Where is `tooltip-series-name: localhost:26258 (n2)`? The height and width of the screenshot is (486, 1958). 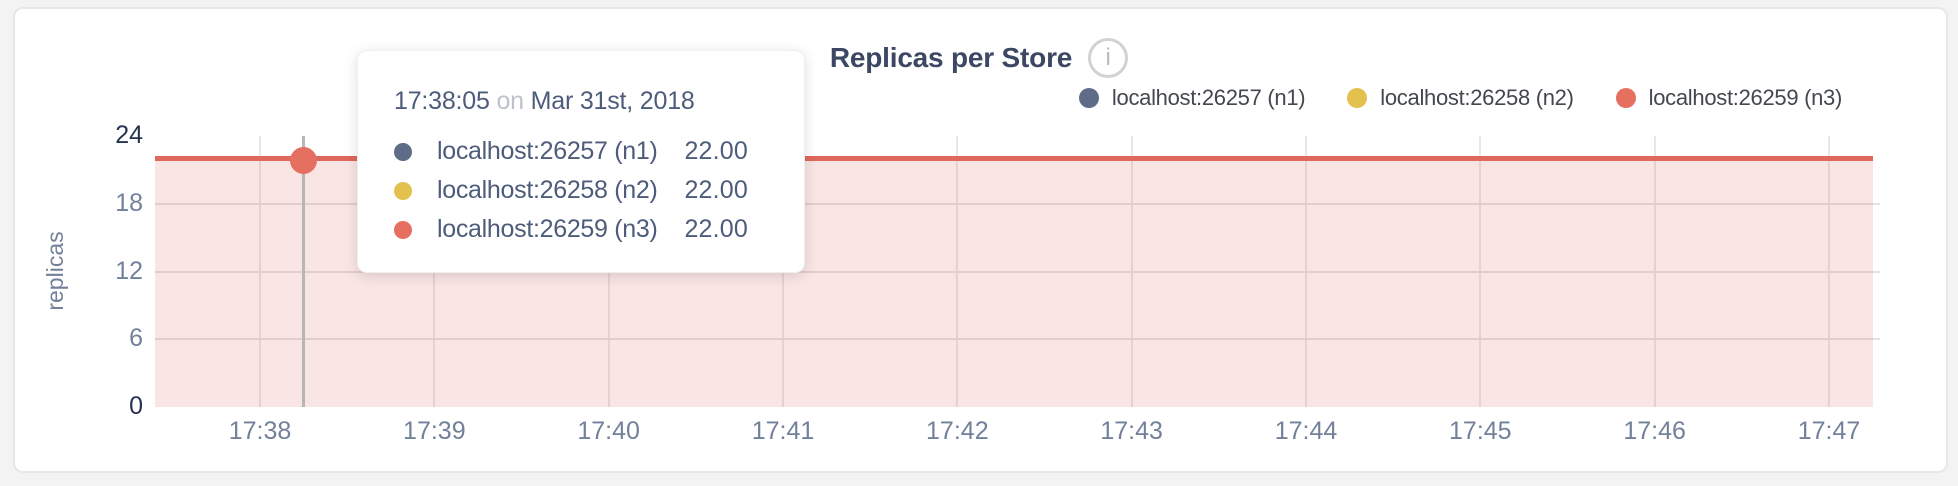
tooltip-series-name: localhost:26258 (n2) is located at coordinates (547, 190).